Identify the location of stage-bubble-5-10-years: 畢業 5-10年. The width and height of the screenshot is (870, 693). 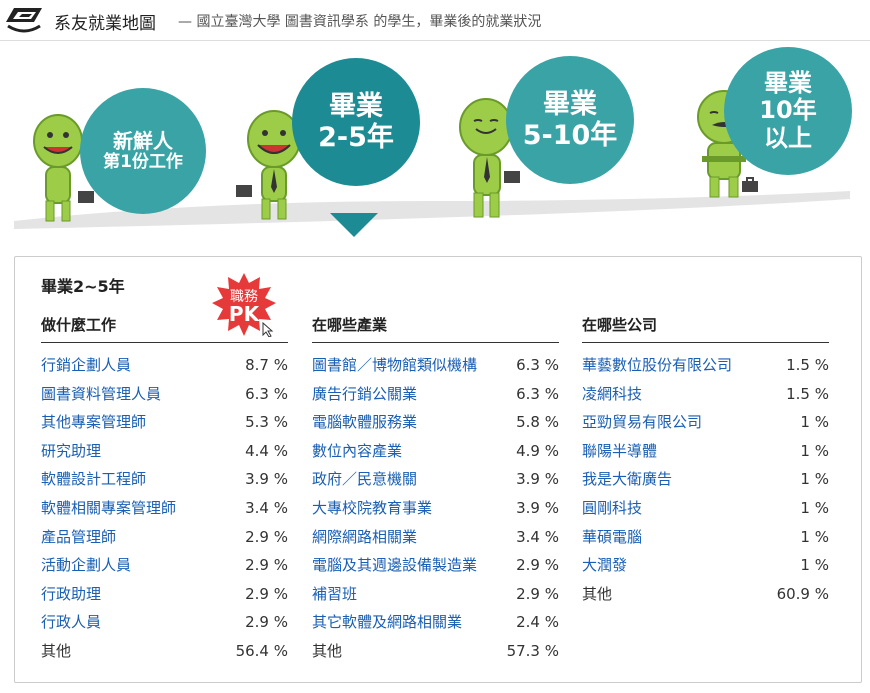
(570, 120).